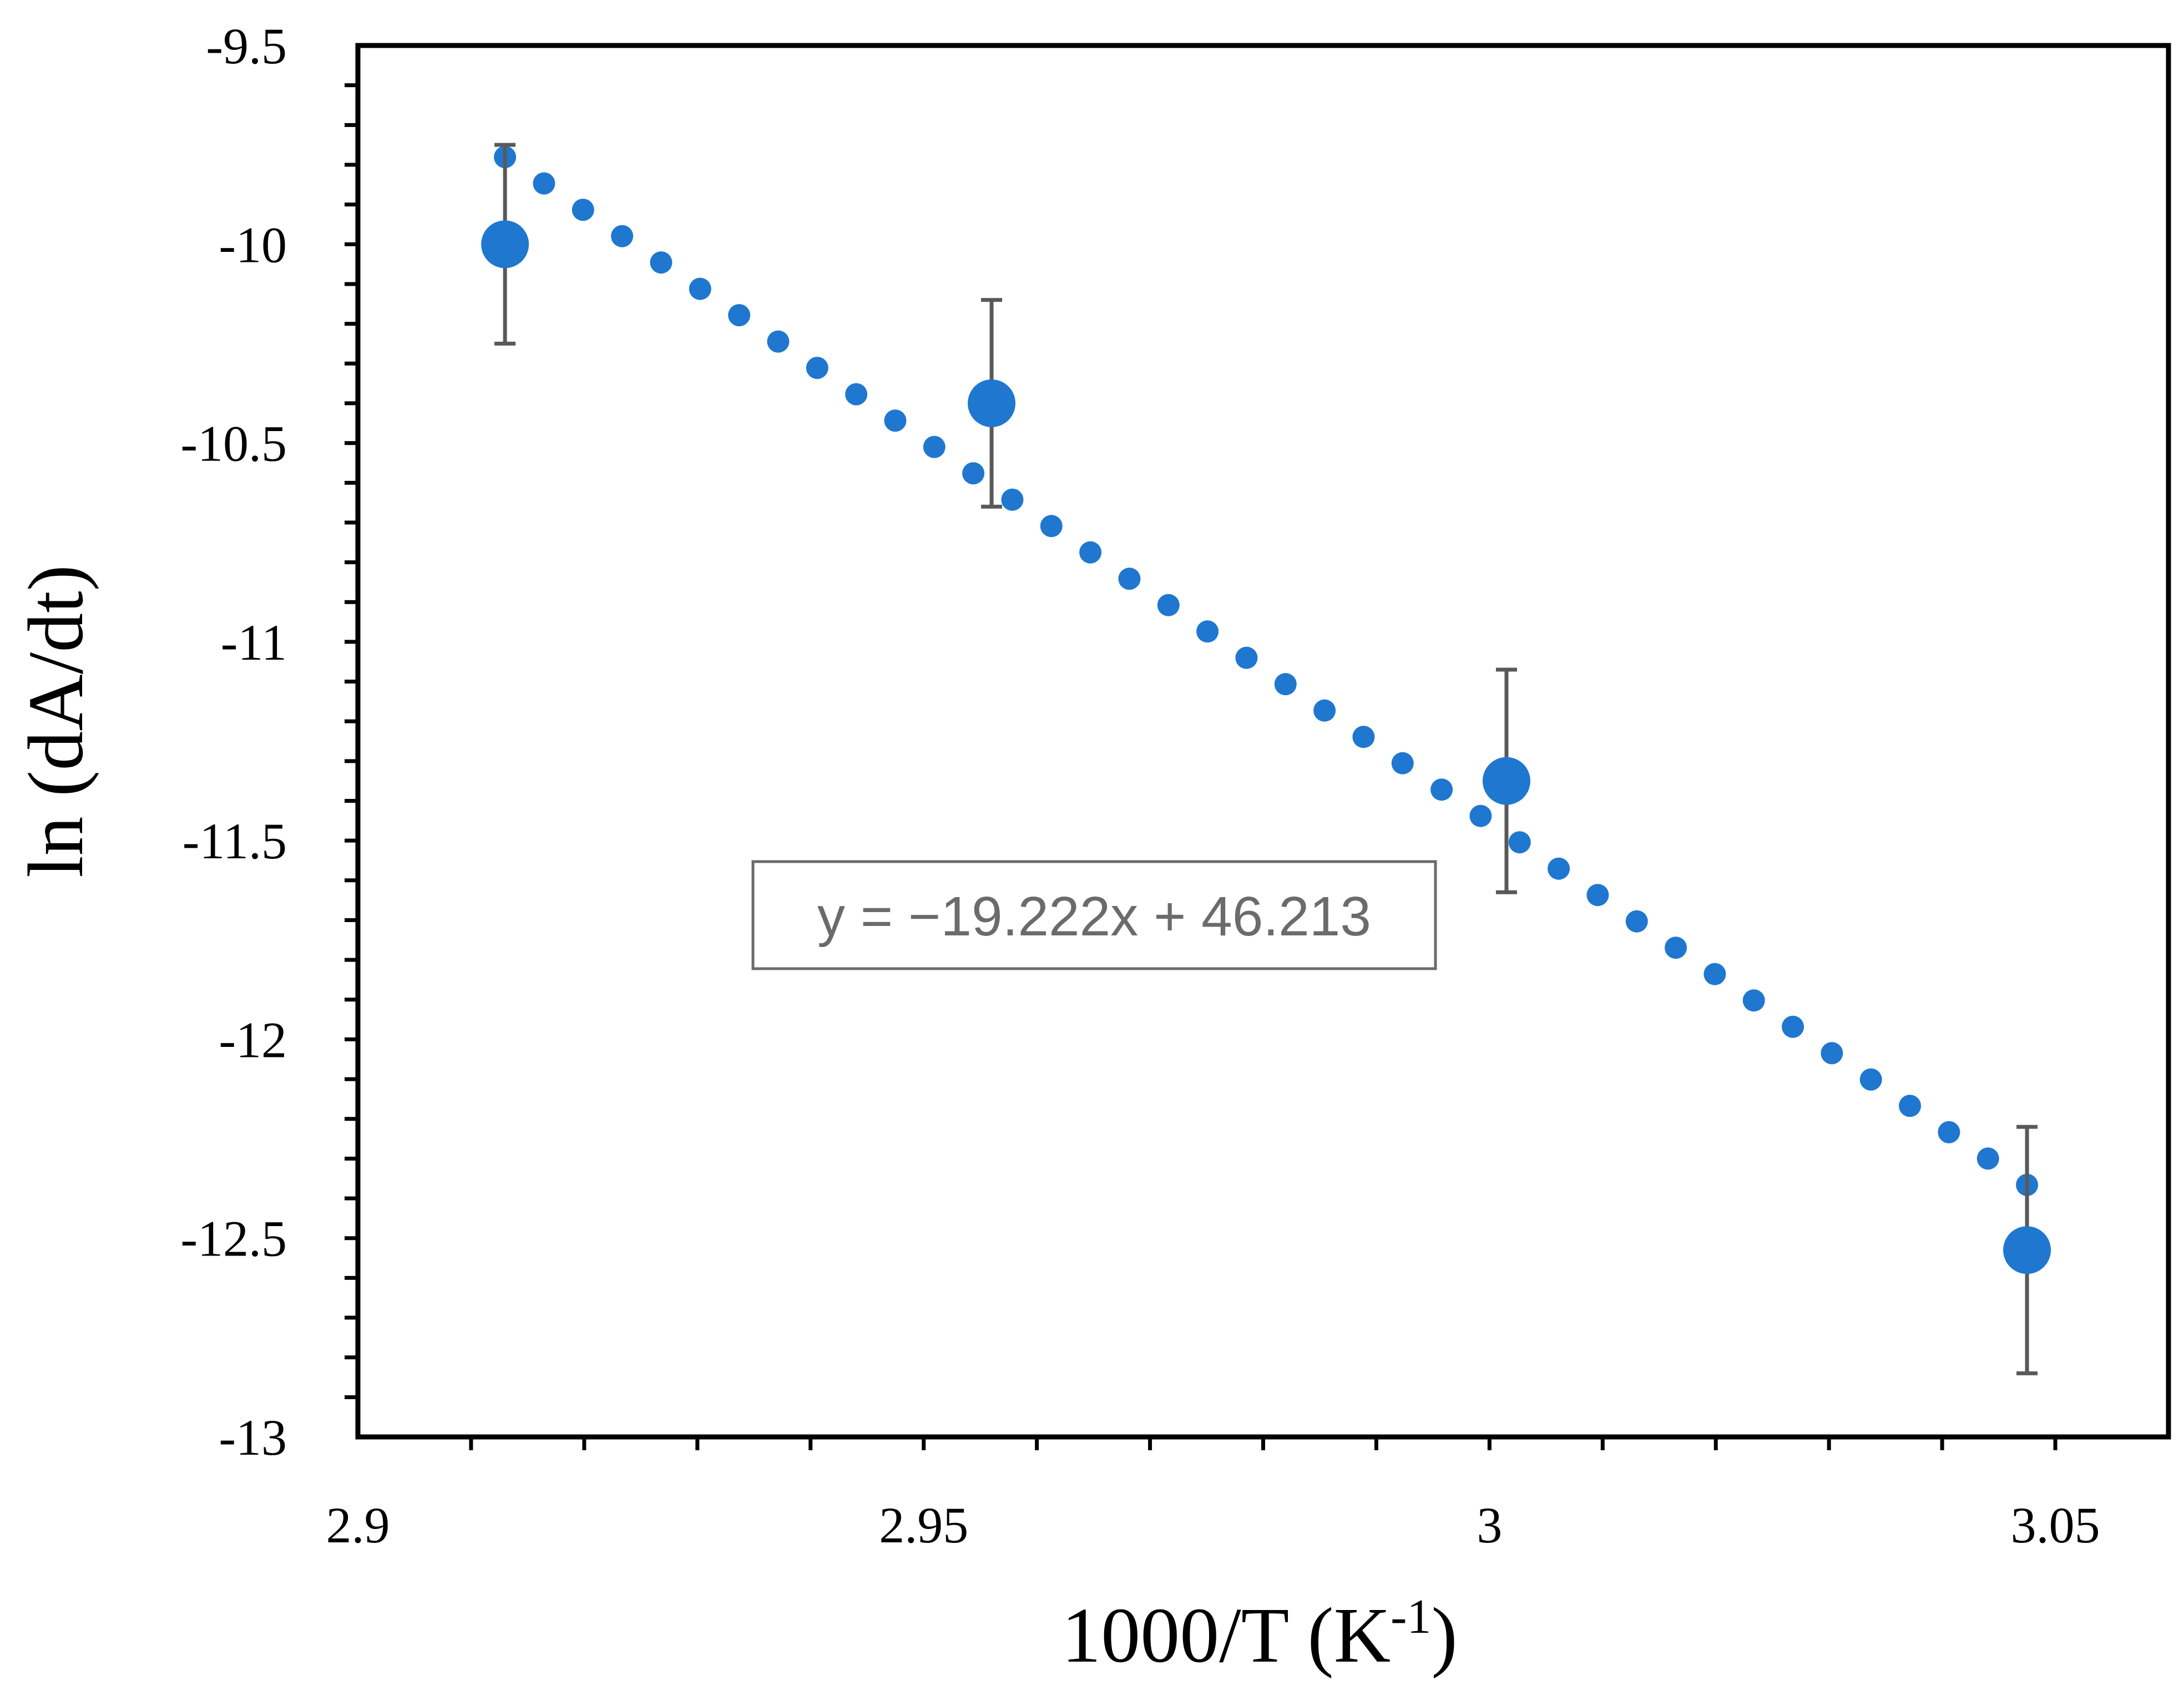  I want to click on x-tick-label-3: 3, so click(1490, 1525).